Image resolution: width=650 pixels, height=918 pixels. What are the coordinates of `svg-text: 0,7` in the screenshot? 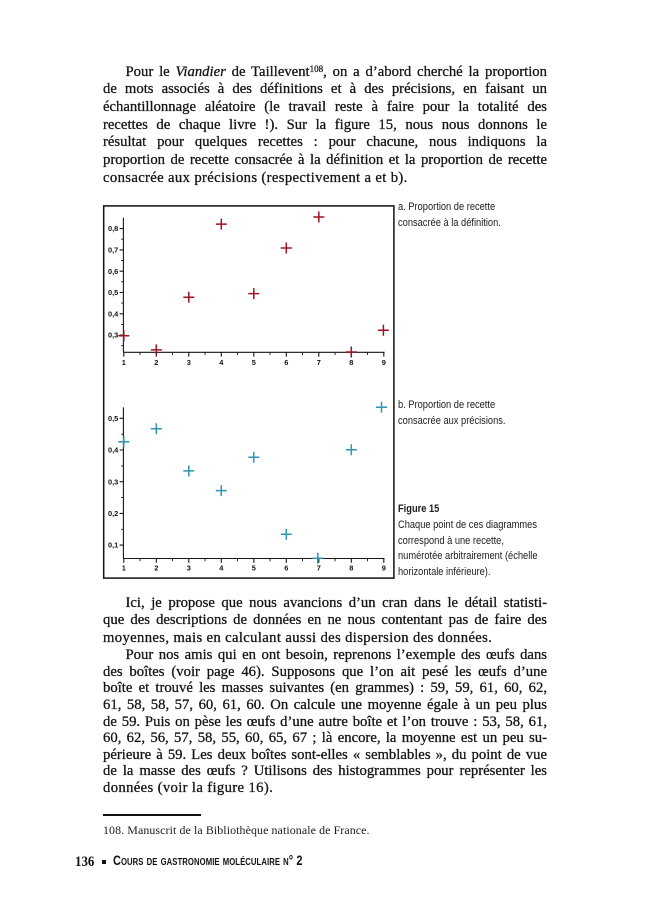 It's located at (113, 250).